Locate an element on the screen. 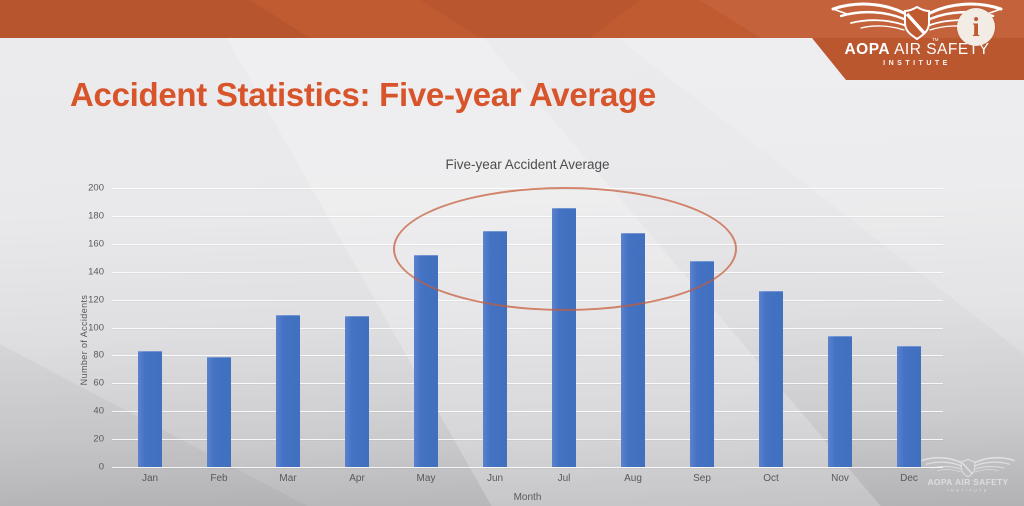 The height and width of the screenshot is (506, 1024). y-axis-title: Number of Accidents is located at coordinates (84, 340).